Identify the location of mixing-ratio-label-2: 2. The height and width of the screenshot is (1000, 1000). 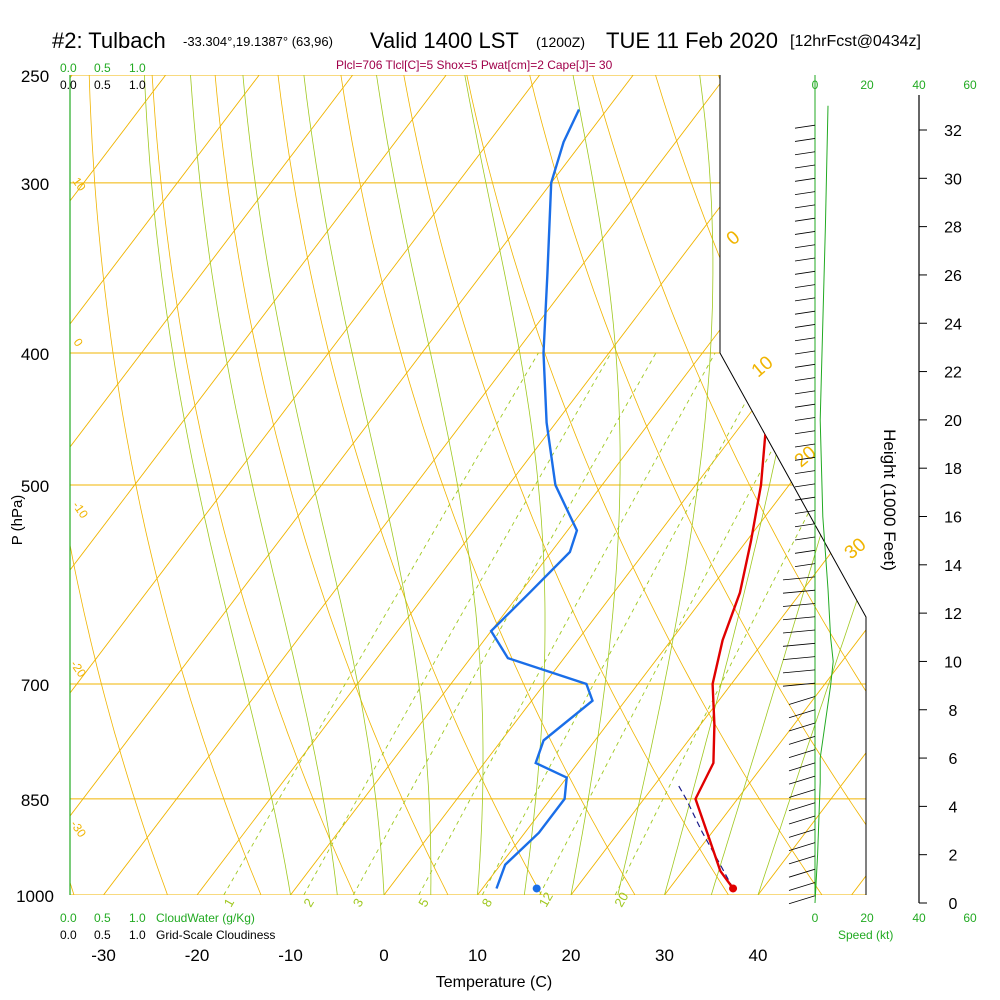
(308, 903).